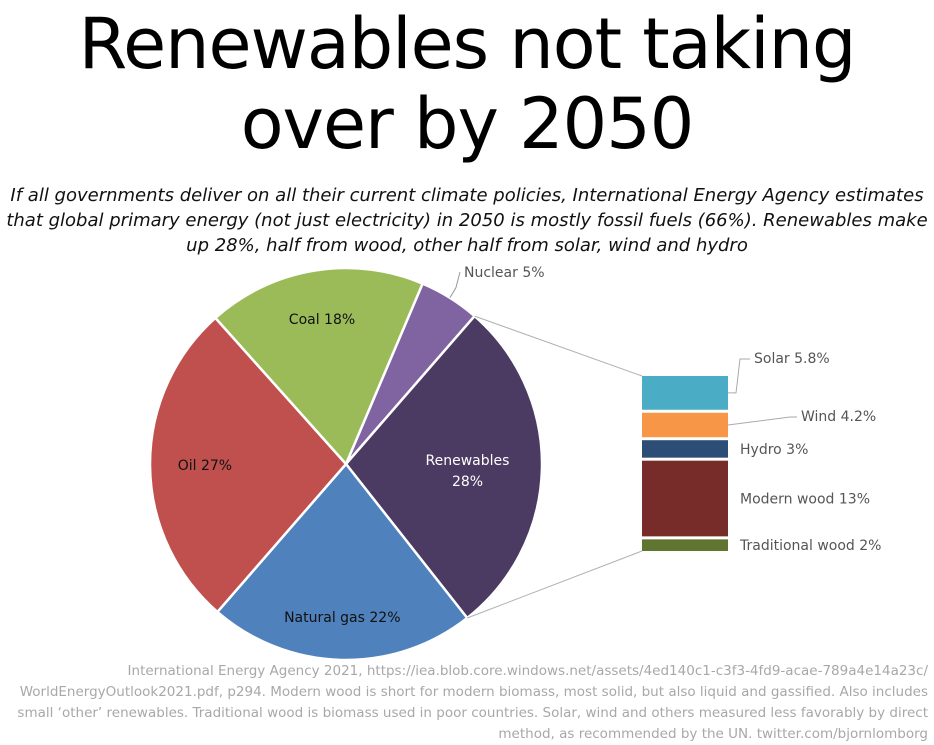 This screenshot has width=934, height=745. What do you see at coordinates (685, 545) in the screenshot?
I see `breakdown-bar-traditional-wood` at bounding box center [685, 545].